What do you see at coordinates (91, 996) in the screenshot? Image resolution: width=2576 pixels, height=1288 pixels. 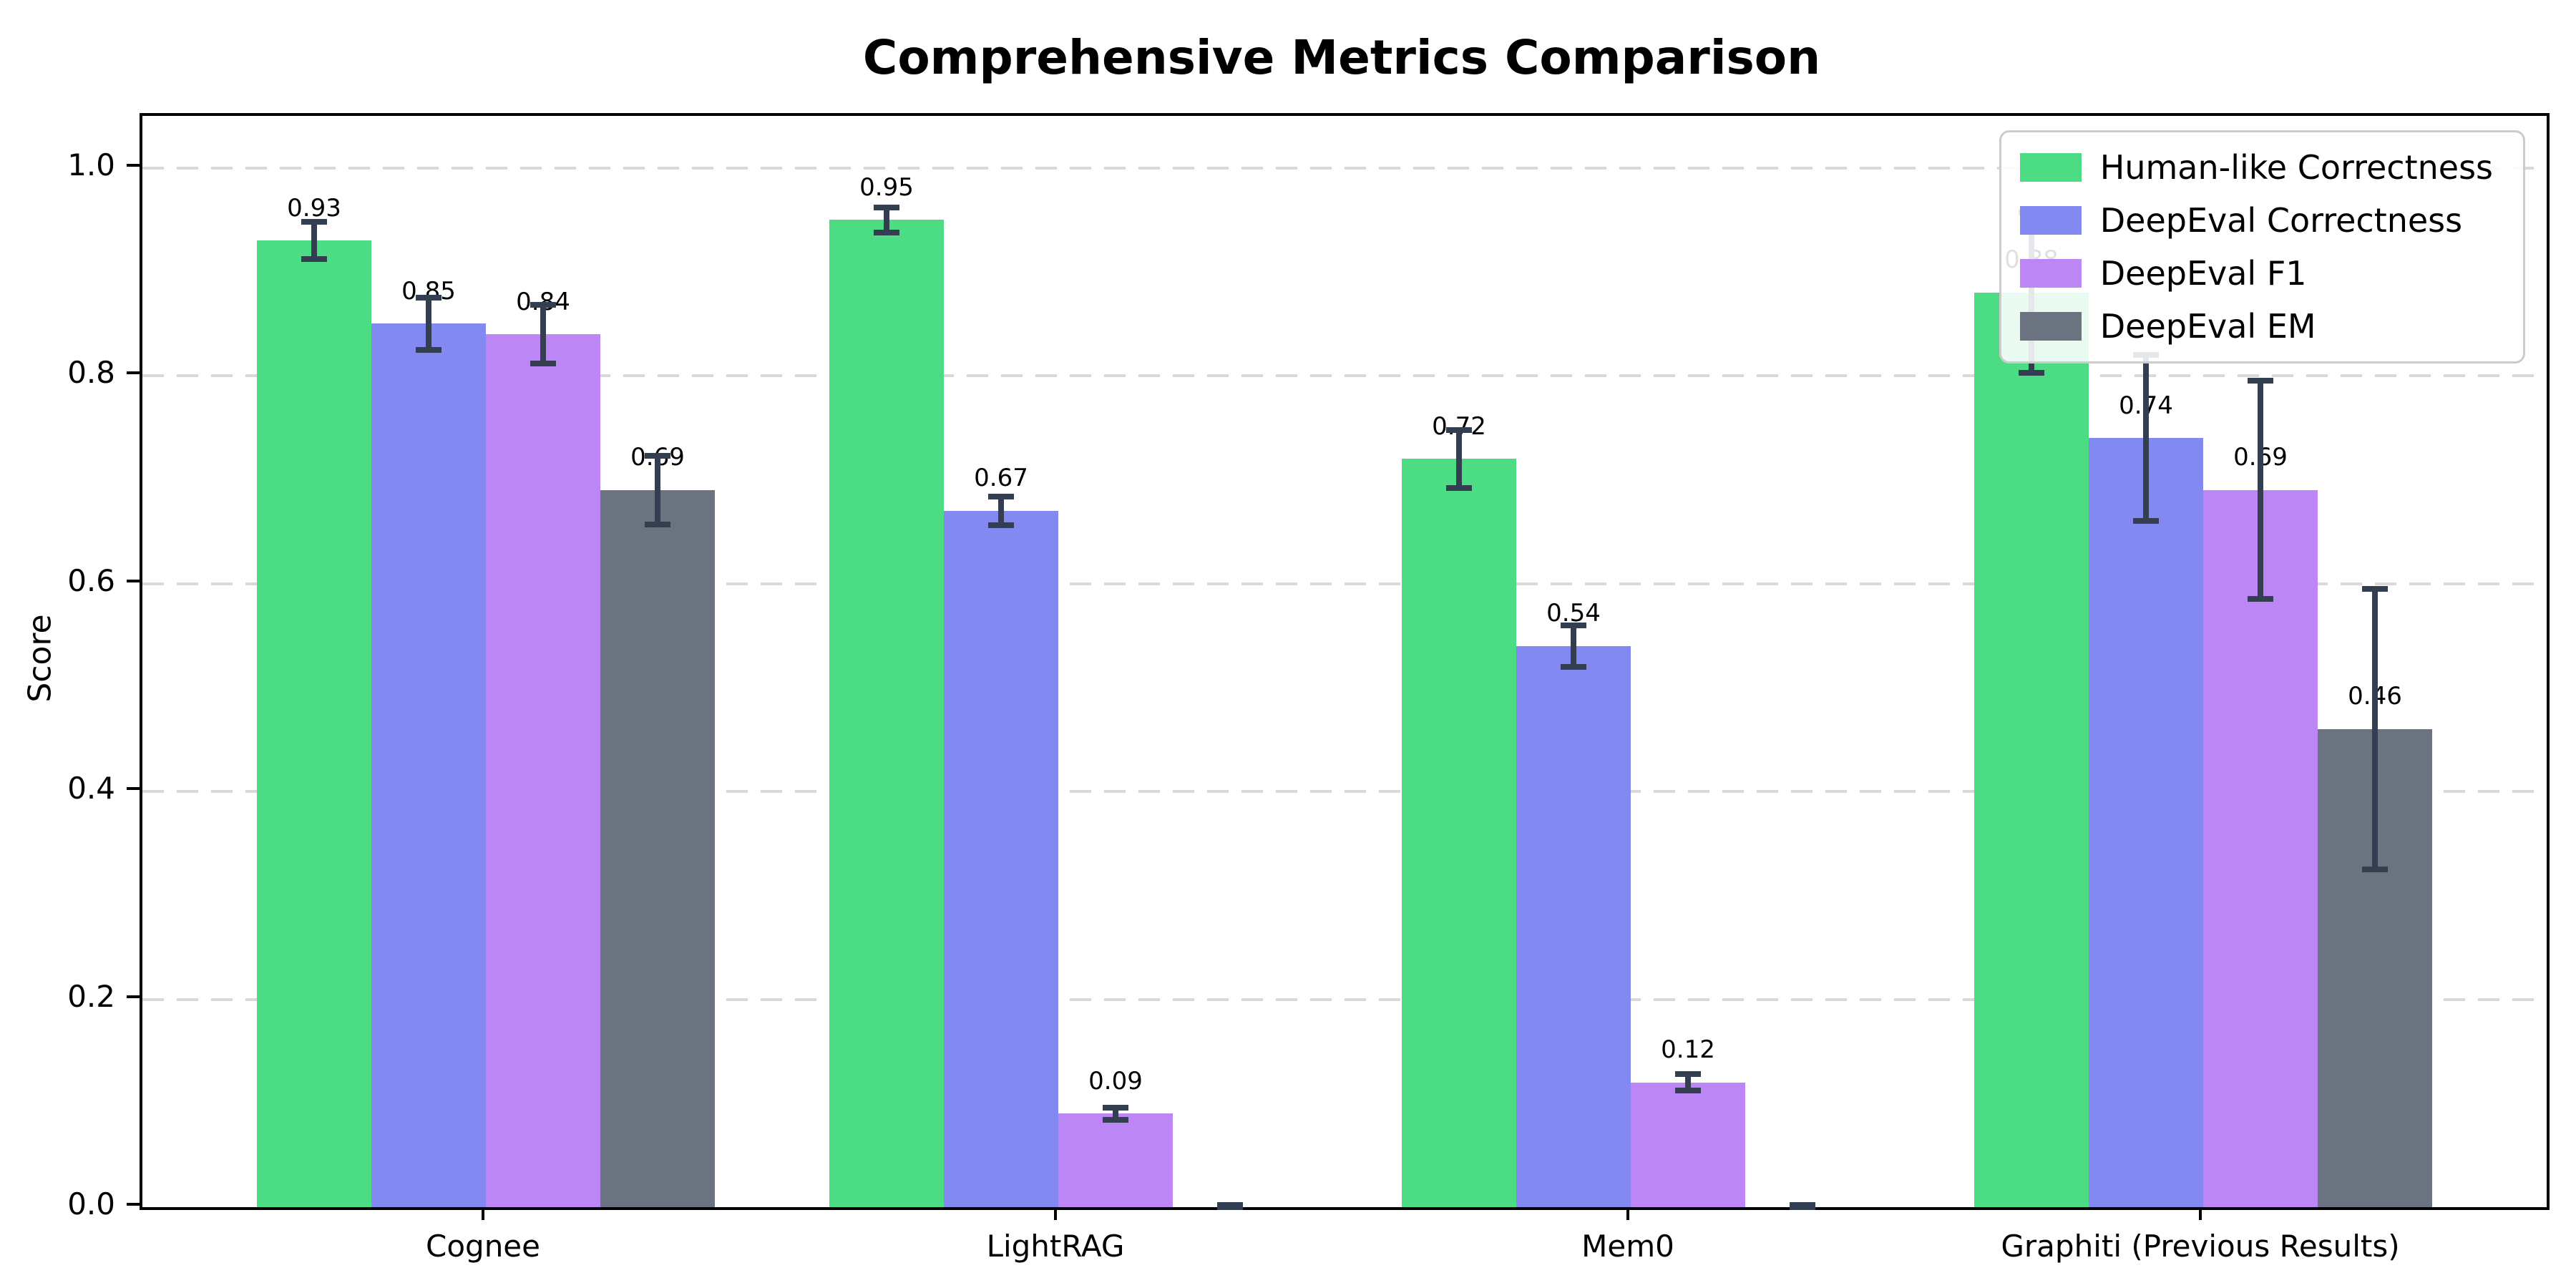 I see `y-tick-label: 0.2` at bounding box center [91, 996].